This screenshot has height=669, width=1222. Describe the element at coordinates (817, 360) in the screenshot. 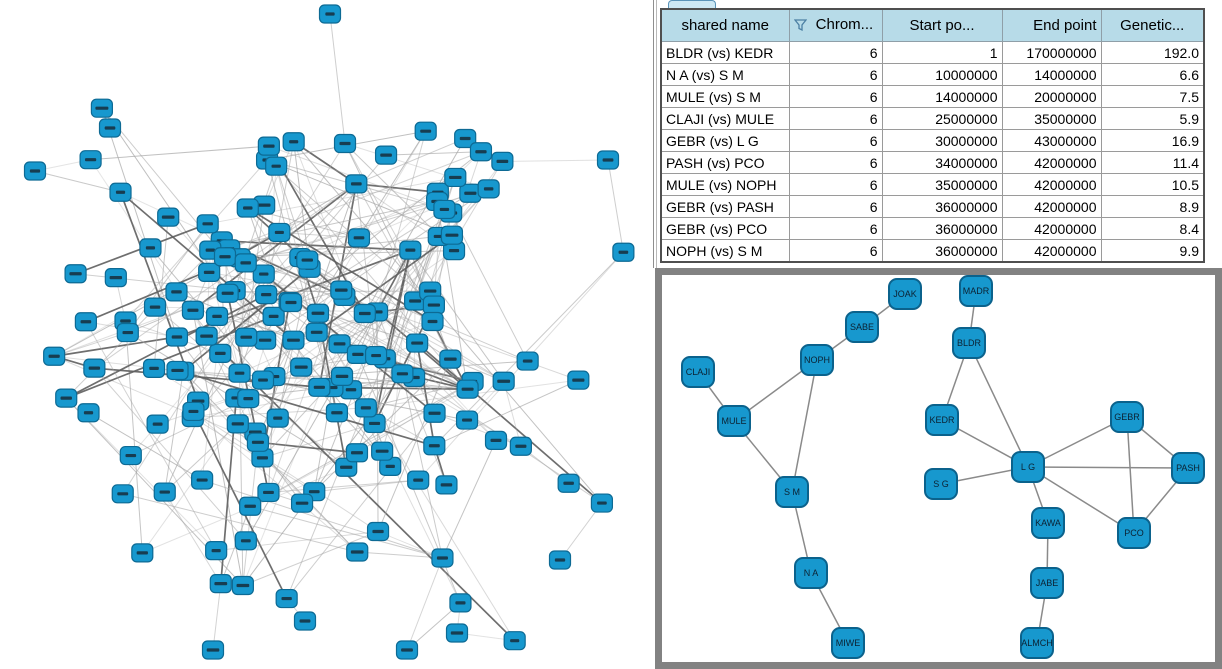

I see `network-node-noph: NOPH` at that location.